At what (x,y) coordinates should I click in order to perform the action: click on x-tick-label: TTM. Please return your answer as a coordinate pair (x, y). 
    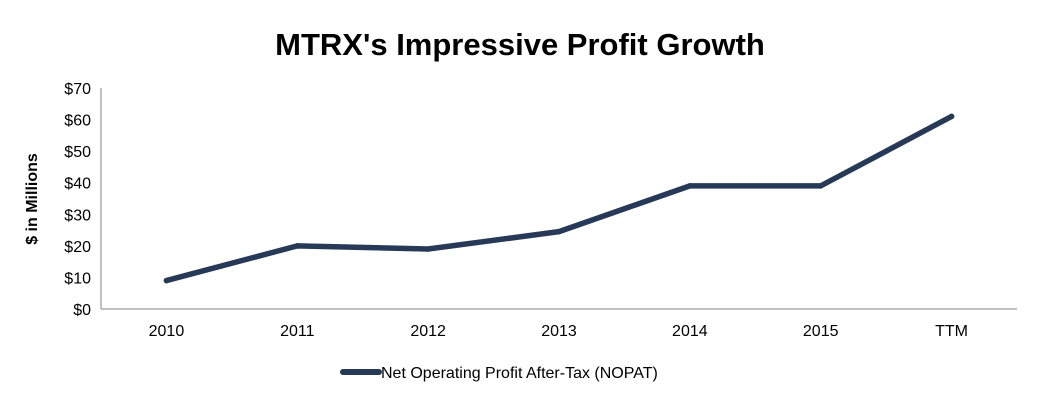
    Looking at the image, I should click on (951, 331).